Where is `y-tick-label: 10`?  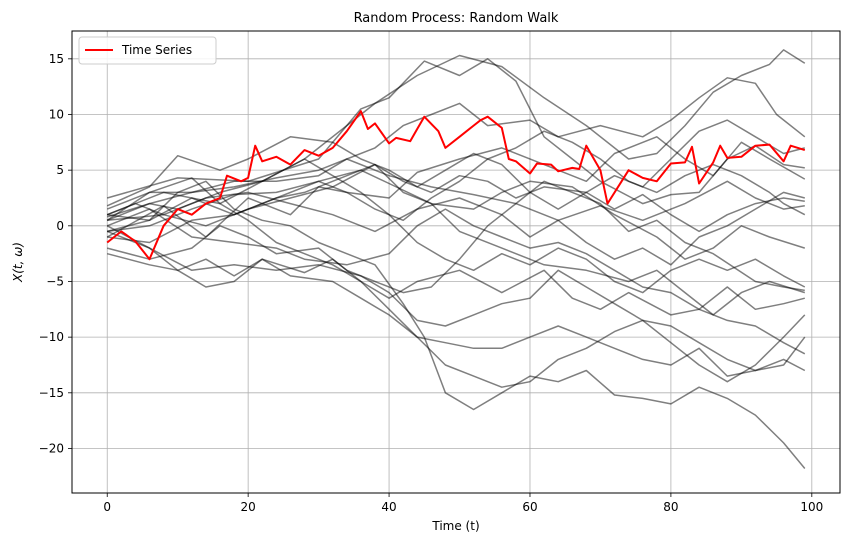 y-tick-label: 10 is located at coordinates (56, 114).